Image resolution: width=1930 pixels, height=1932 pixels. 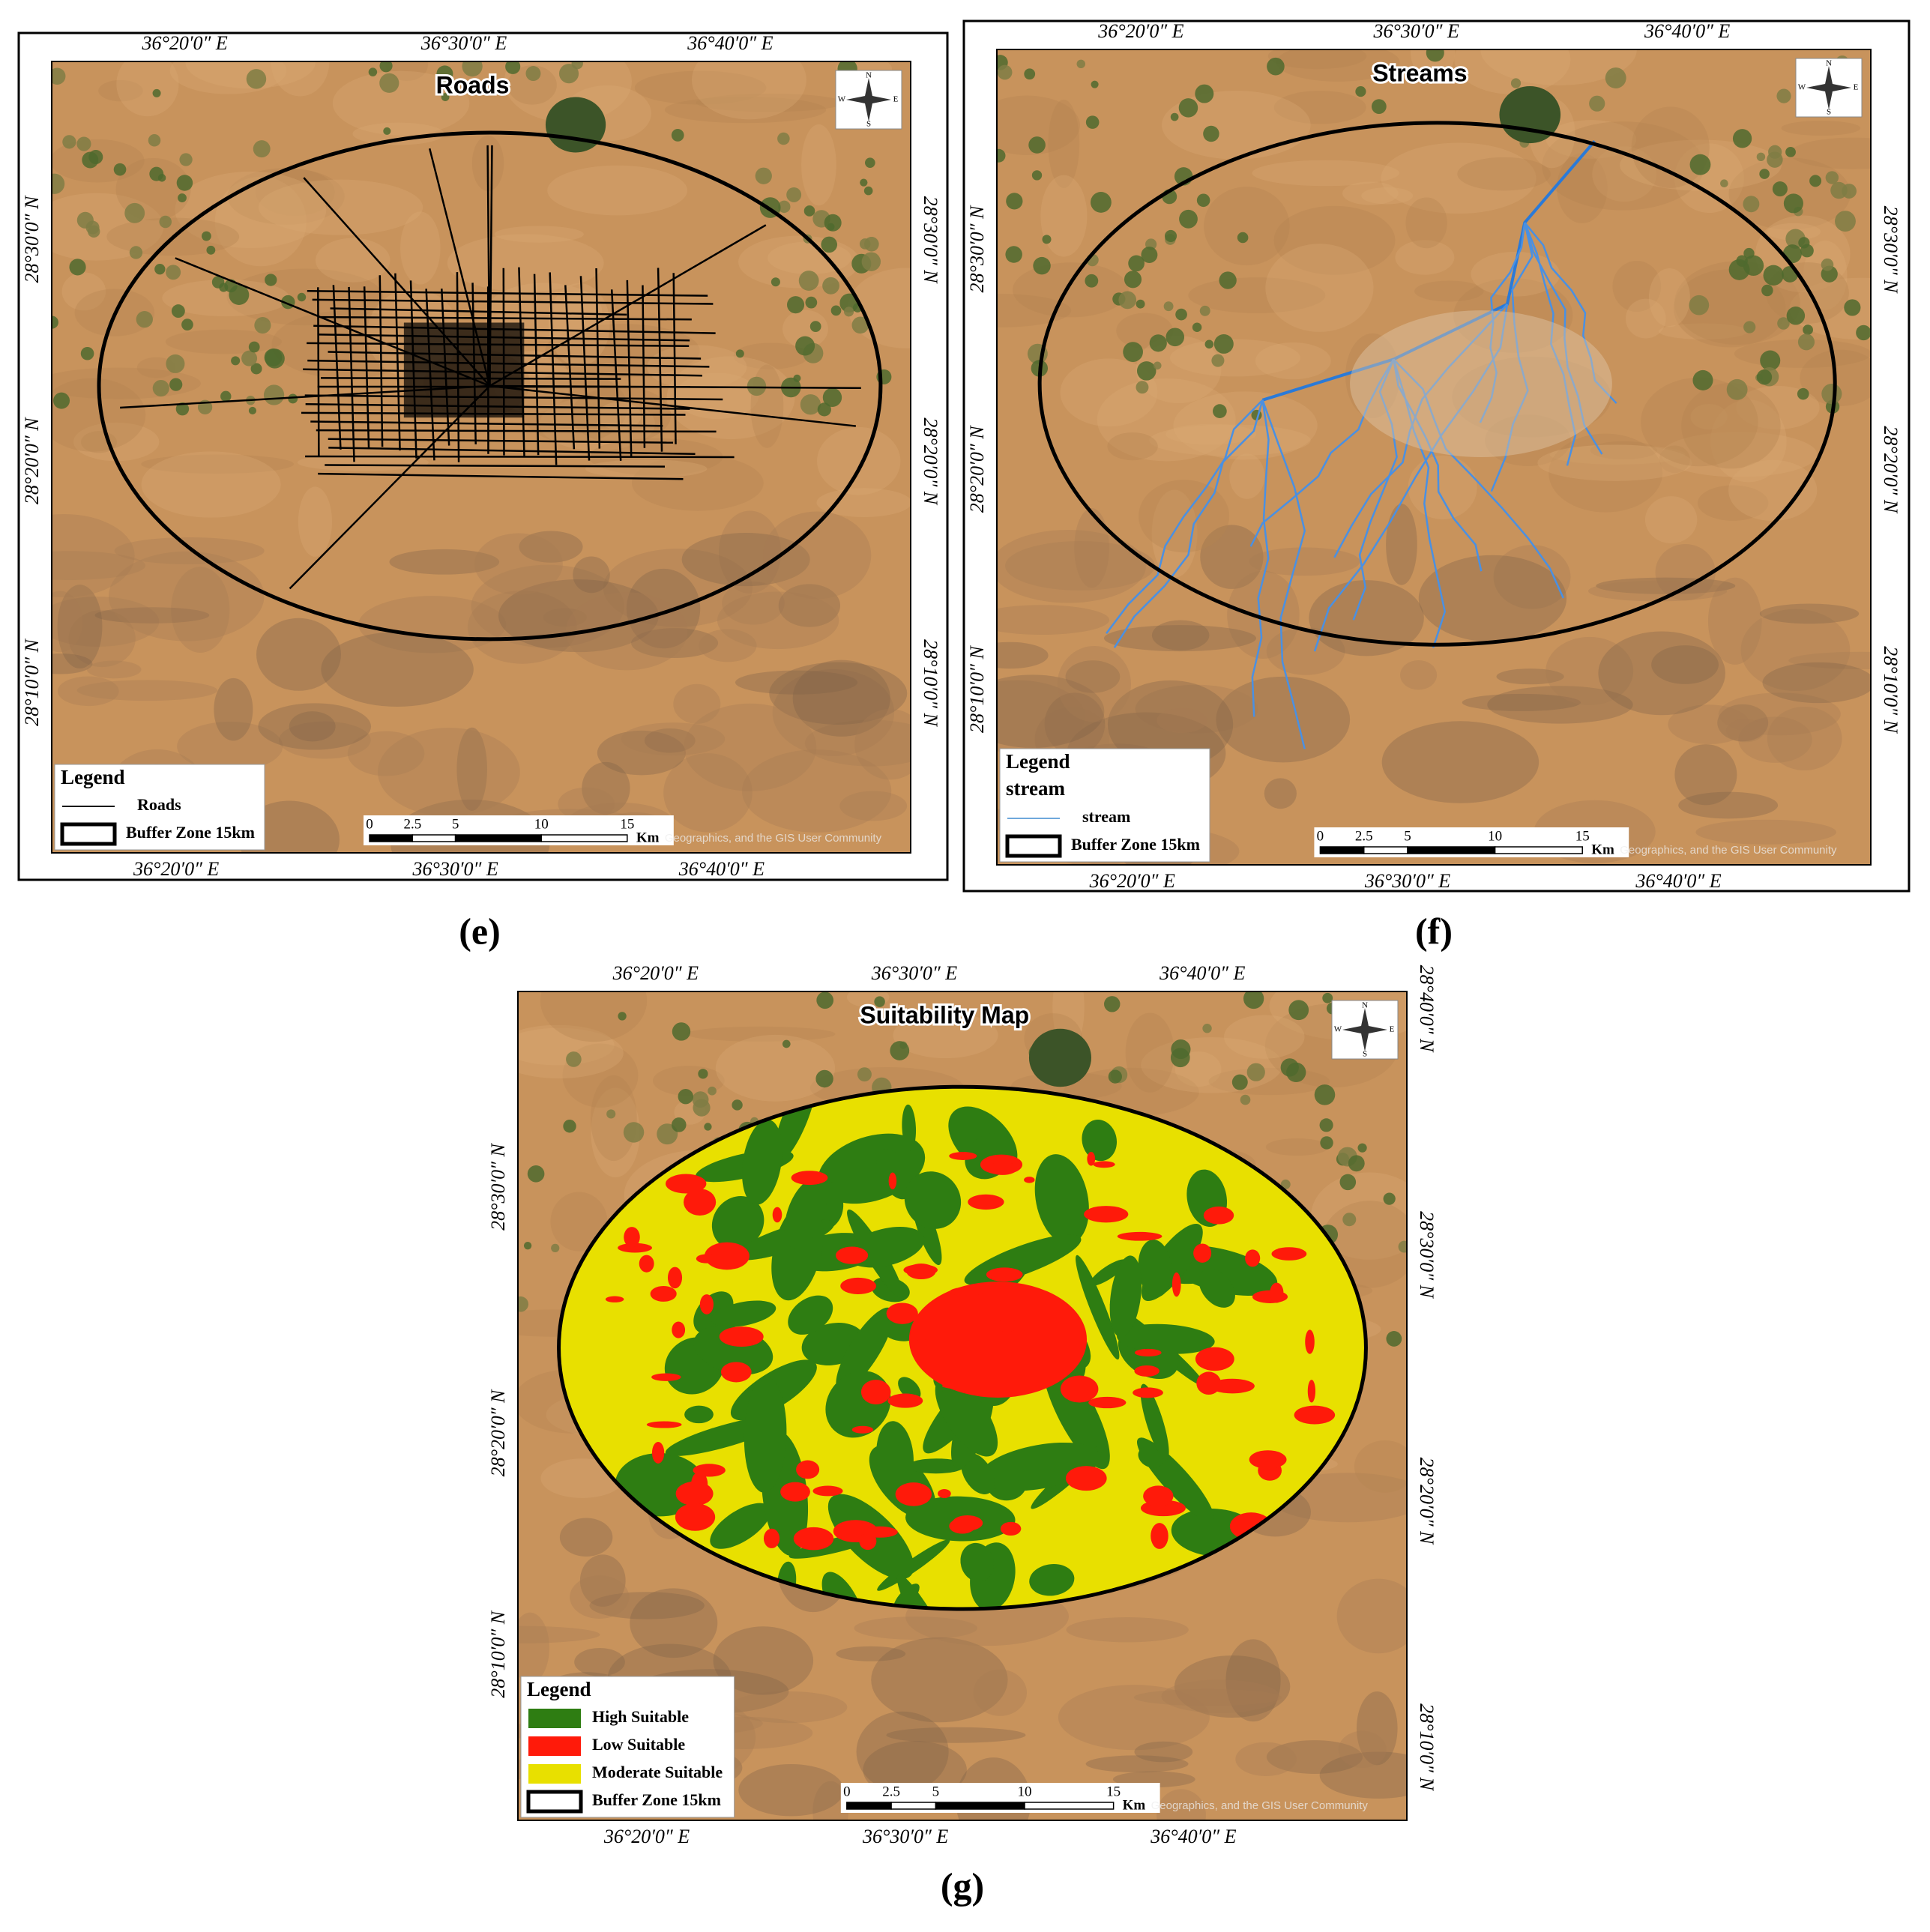 I want to click on legend-label: Moderate Suitable, so click(x=657, y=1772).